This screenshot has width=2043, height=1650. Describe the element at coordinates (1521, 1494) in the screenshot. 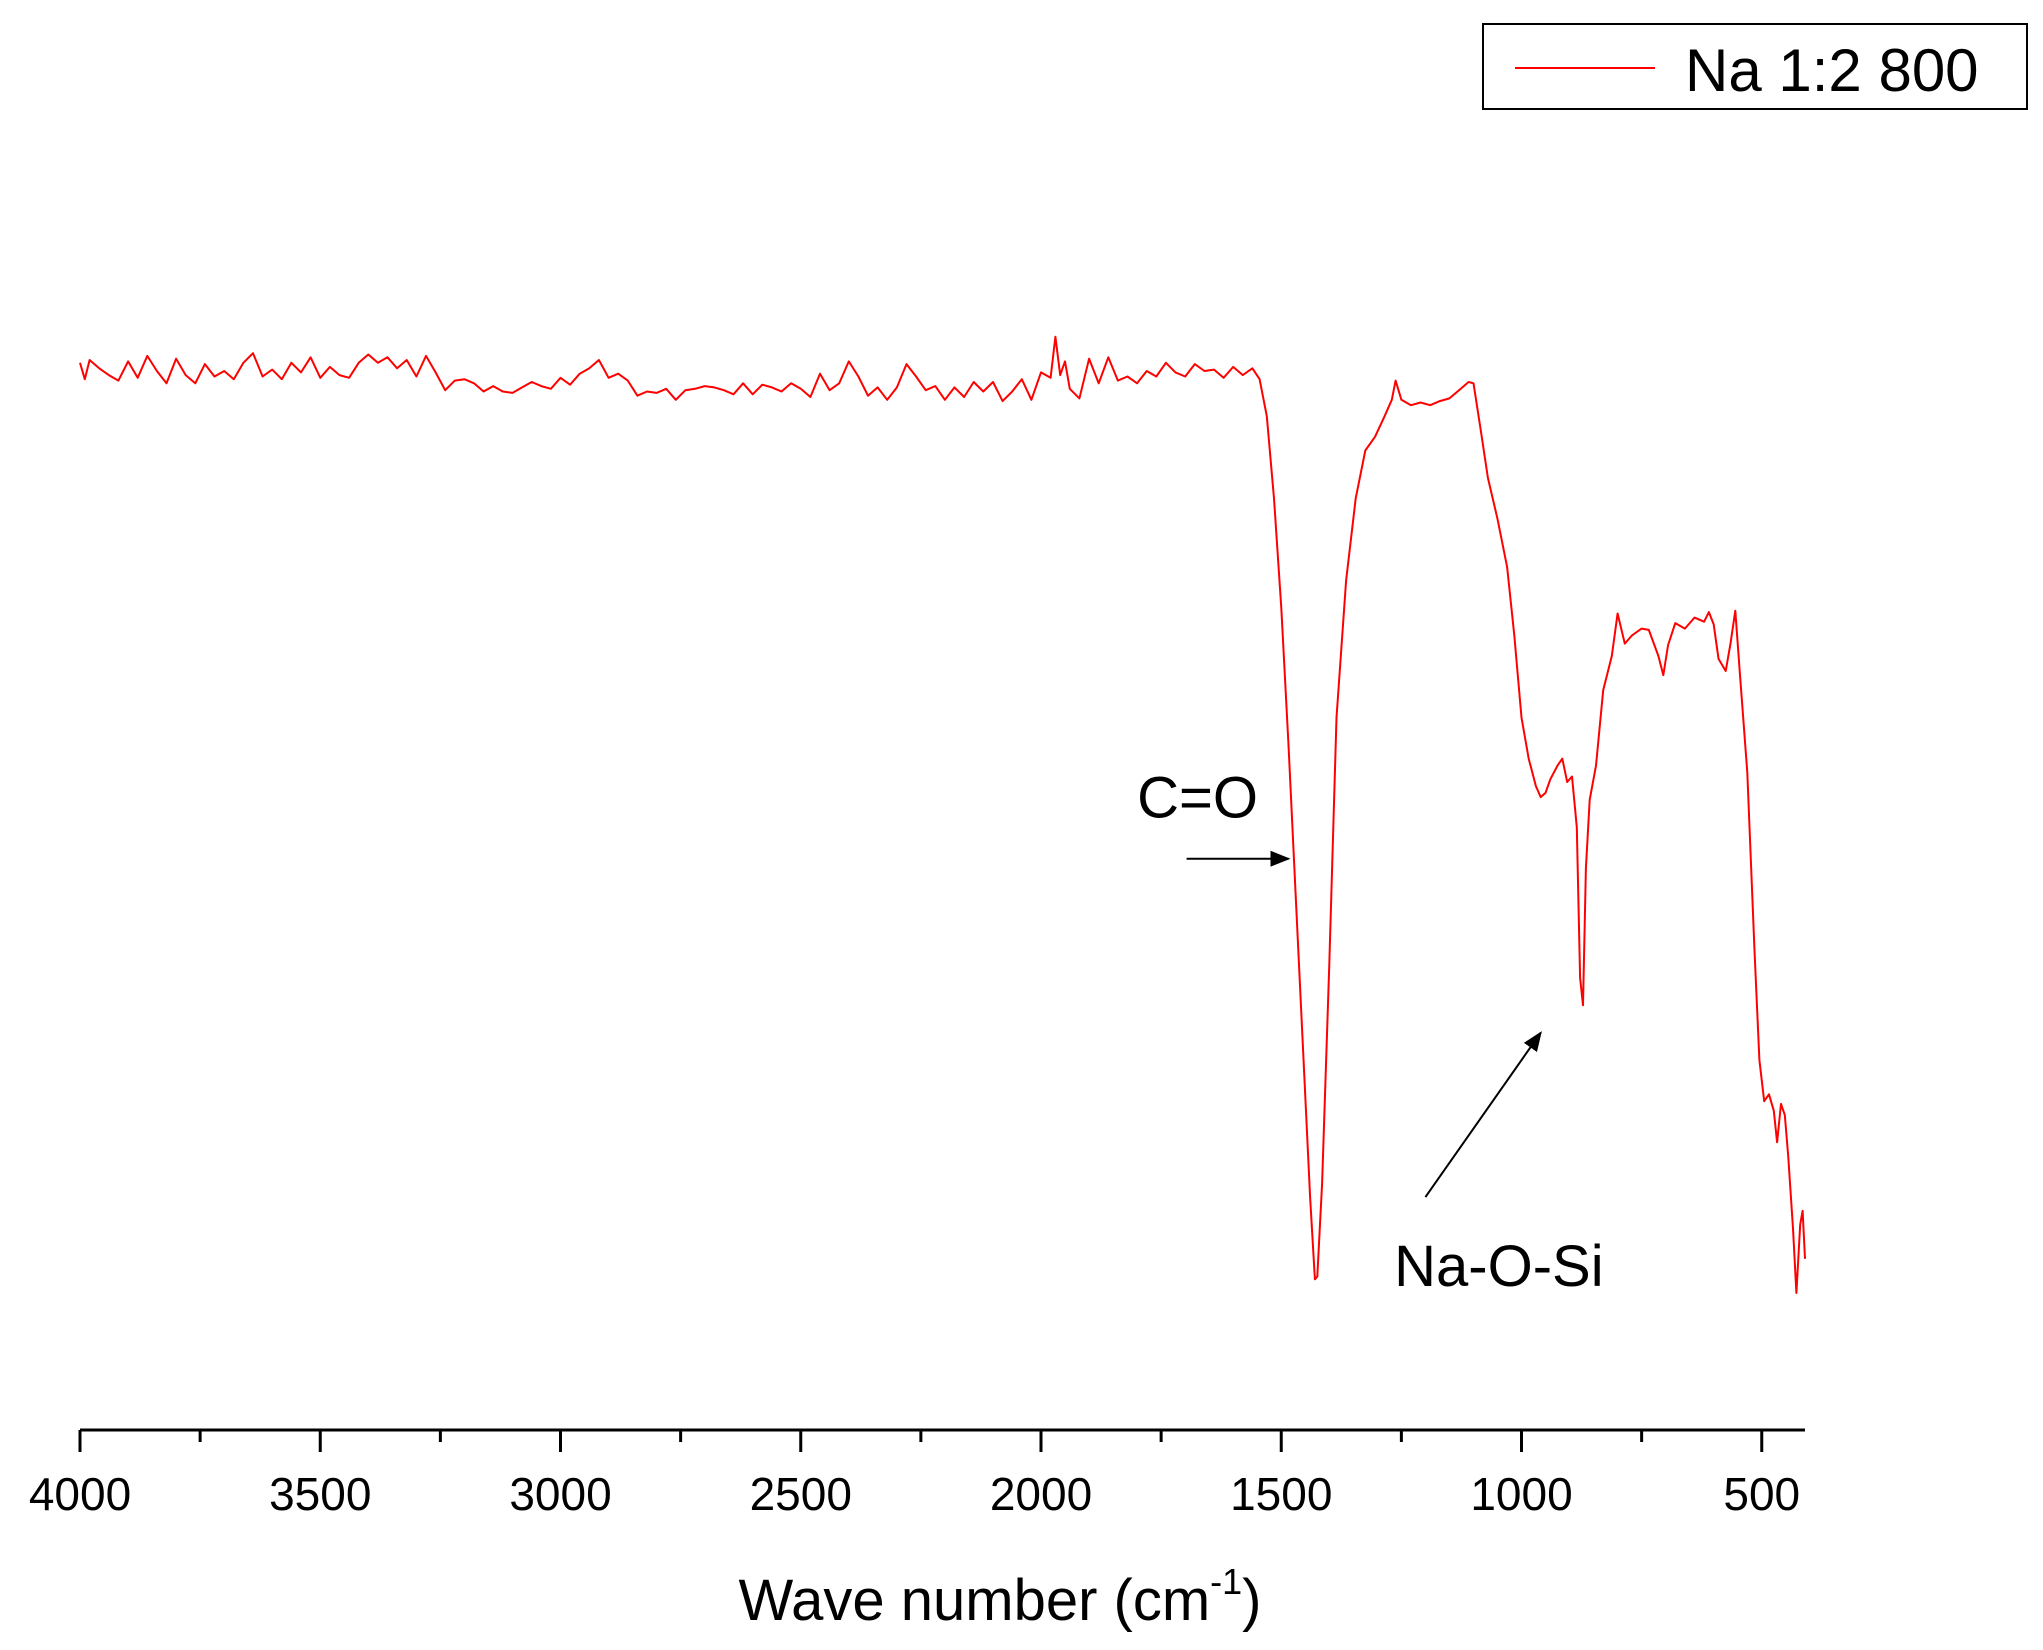

I see `x-tick-label: 1000` at that location.